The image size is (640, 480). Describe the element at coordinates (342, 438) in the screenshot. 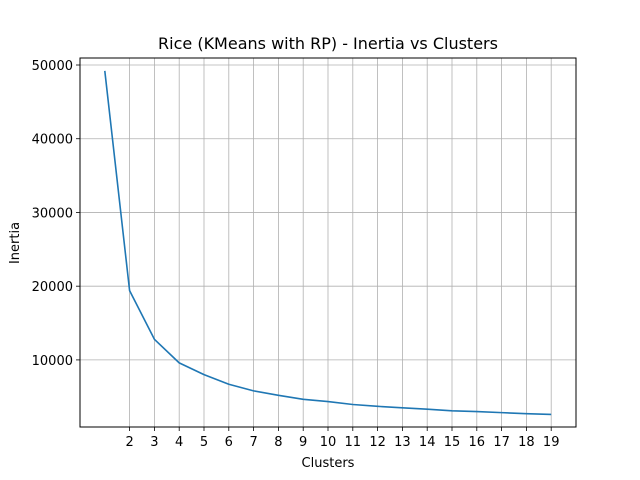

I see `x-axis-ticks: 2 3 4 5 6 7 8 9 10 11 12 13 14 15 16 17 18 19` at that location.